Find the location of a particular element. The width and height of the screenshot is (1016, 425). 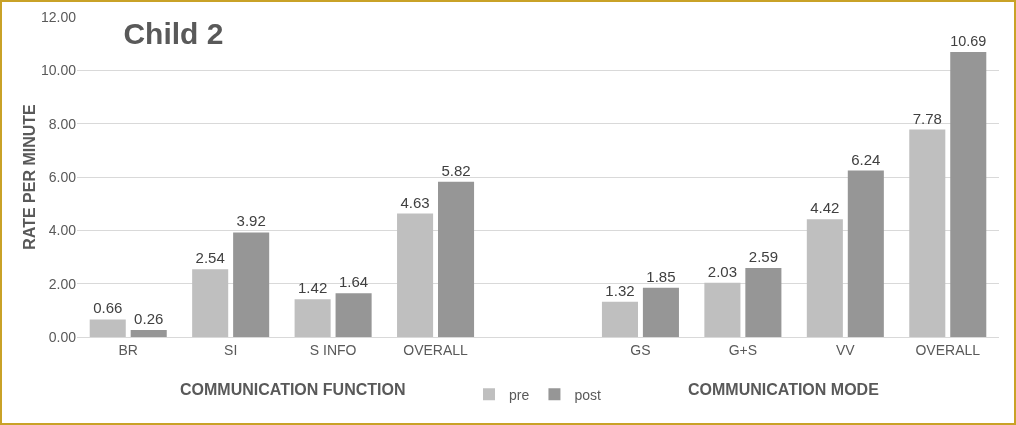

data-label: 1.42 is located at coordinates (313, 288).